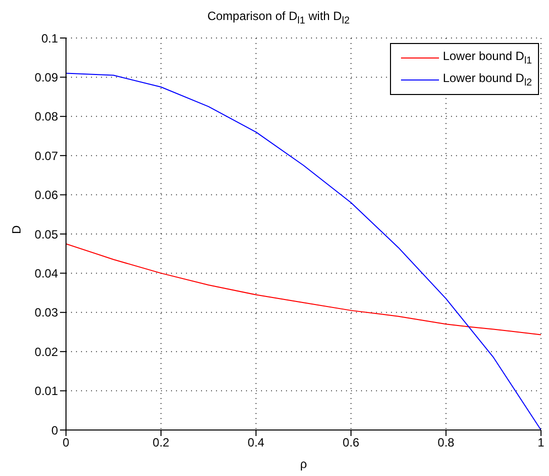 The width and height of the screenshot is (549, 476). I want to click on x-tick-label: 0.4, so click(256, 443).